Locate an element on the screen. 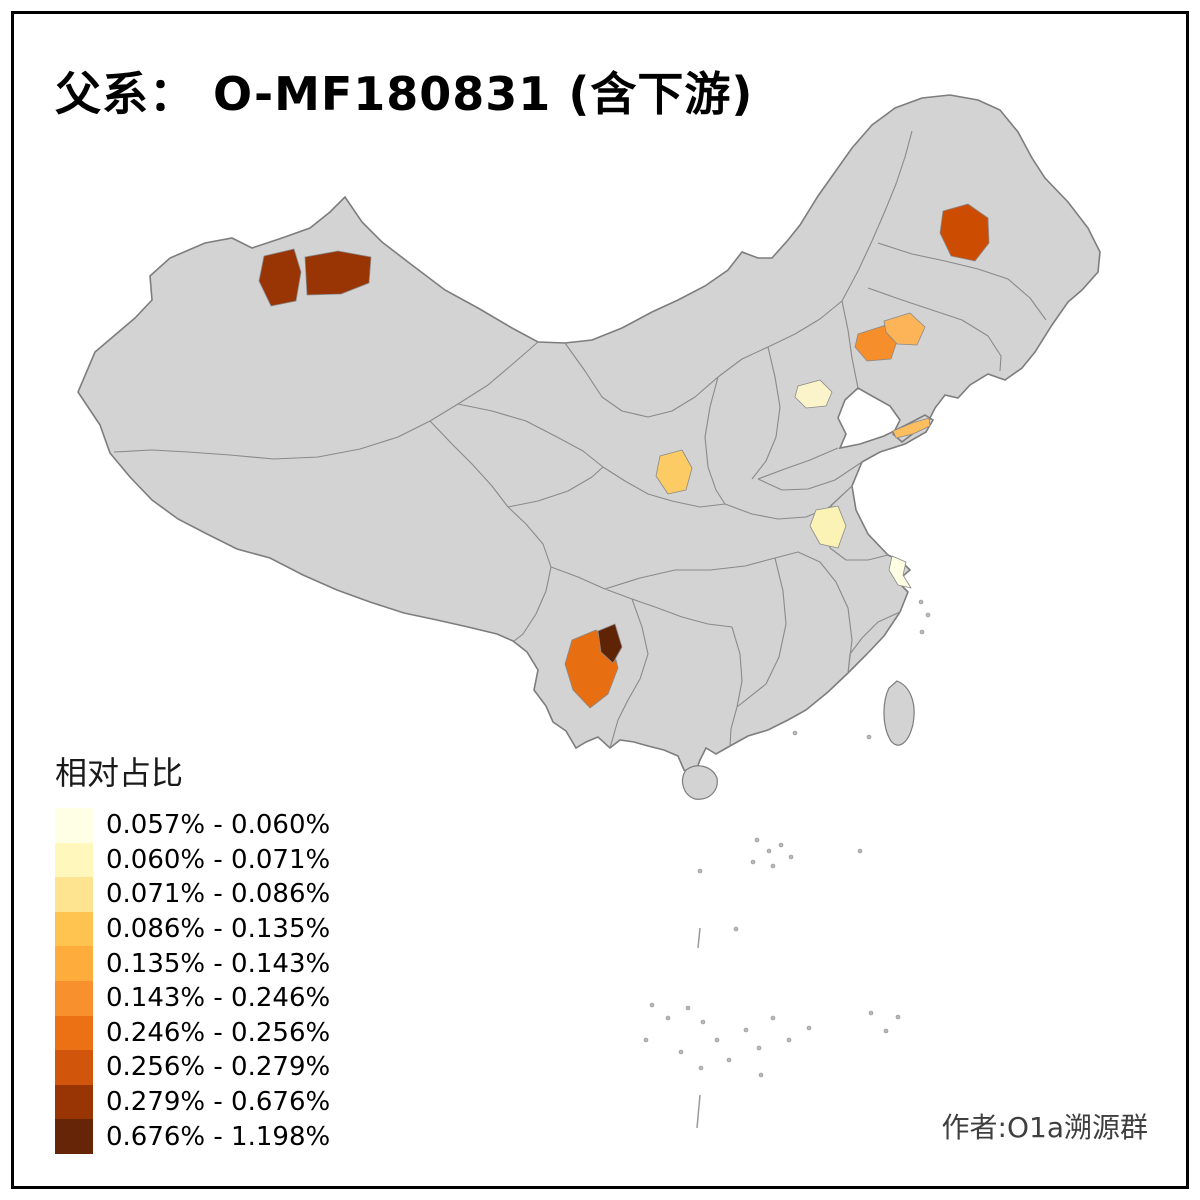 Image resolution: width=1200 pixels, height=1200 pixels. island-specks is located at coordinates (787, 864).